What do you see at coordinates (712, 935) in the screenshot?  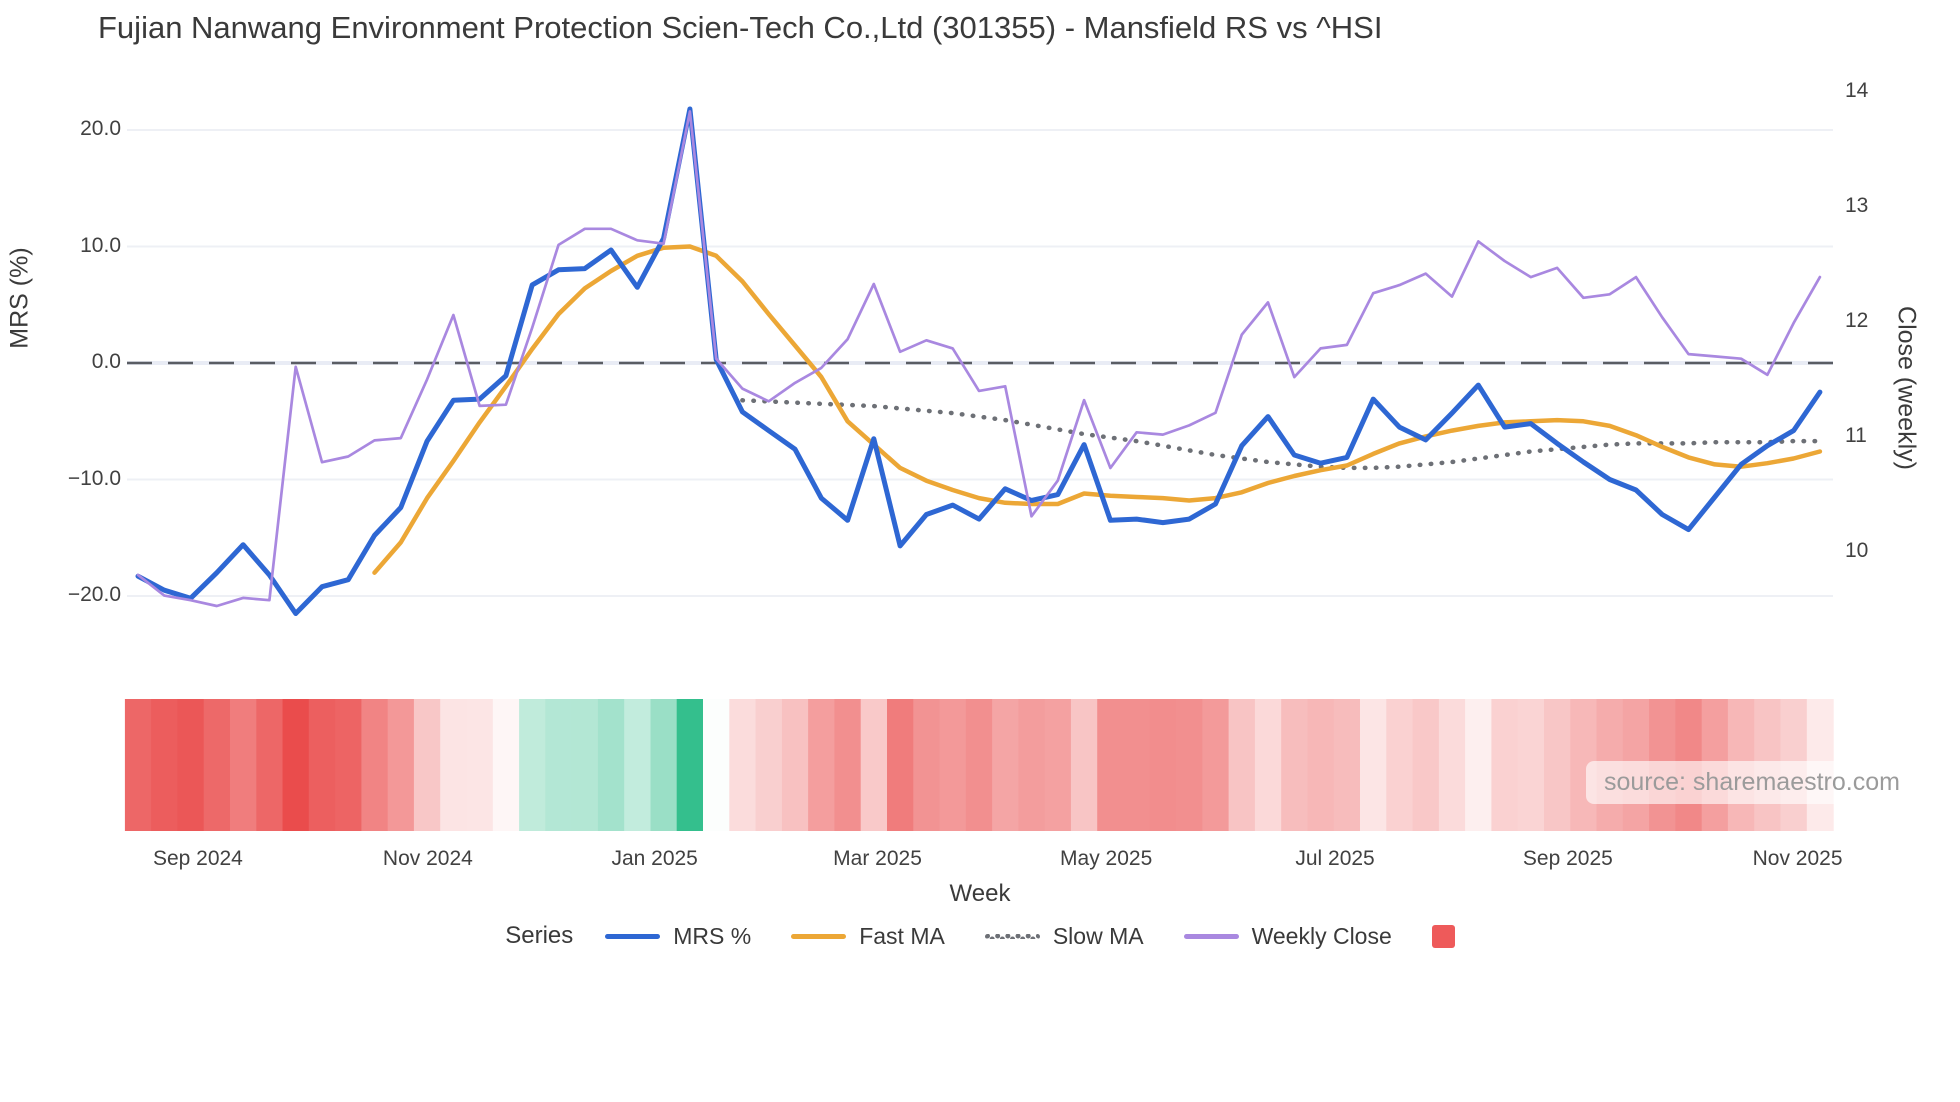 I see `legend-item-label: MRS %` at bounding box center [712, 935].